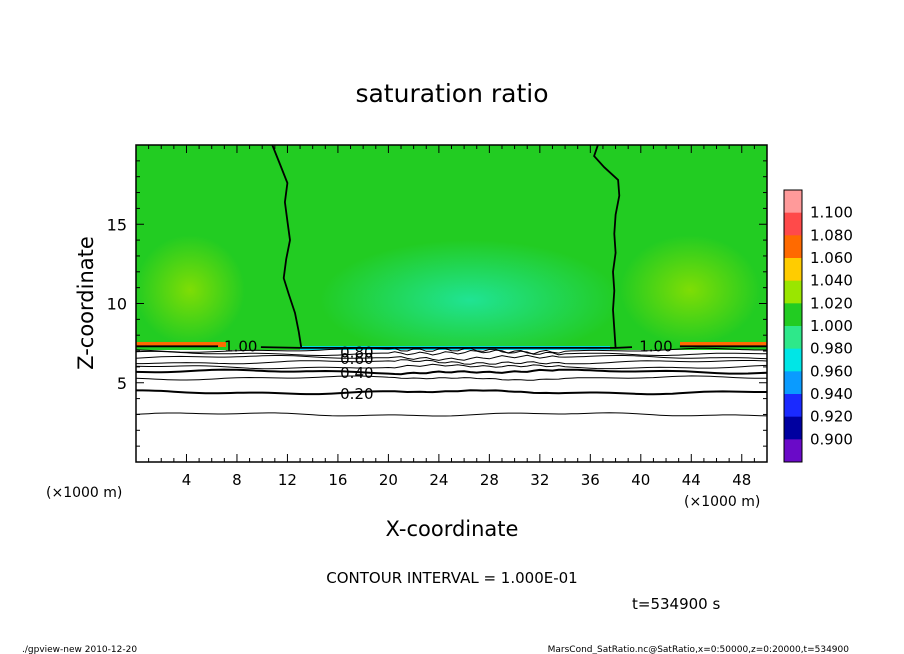 This screenshot has width=904, height=654. What do you see at coordinates (356, 353) in the screenshot?
I see `contour-label: 0.80` at bounding box center [356, 353].